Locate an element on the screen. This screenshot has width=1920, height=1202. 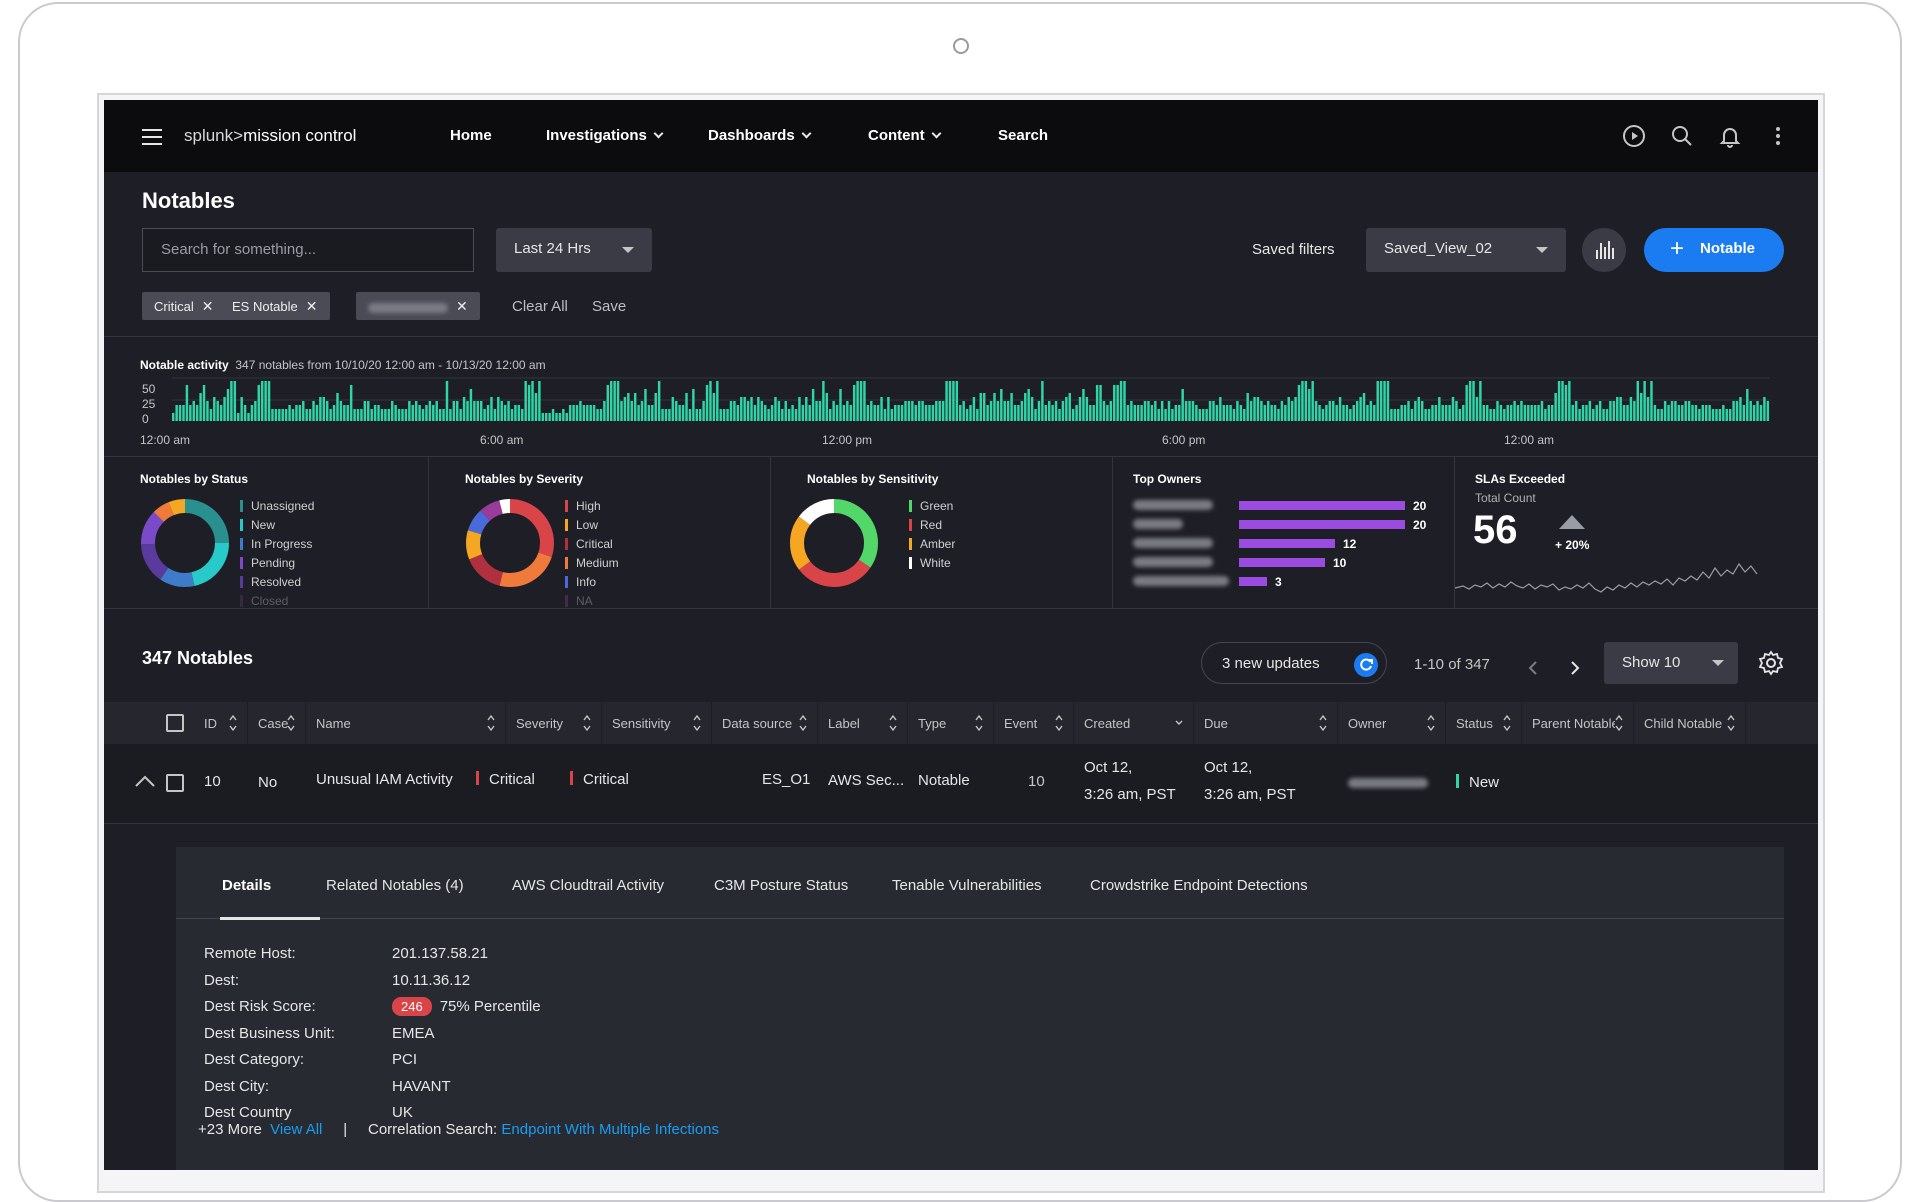
row-checkbox is located at coordinates (175, 783).